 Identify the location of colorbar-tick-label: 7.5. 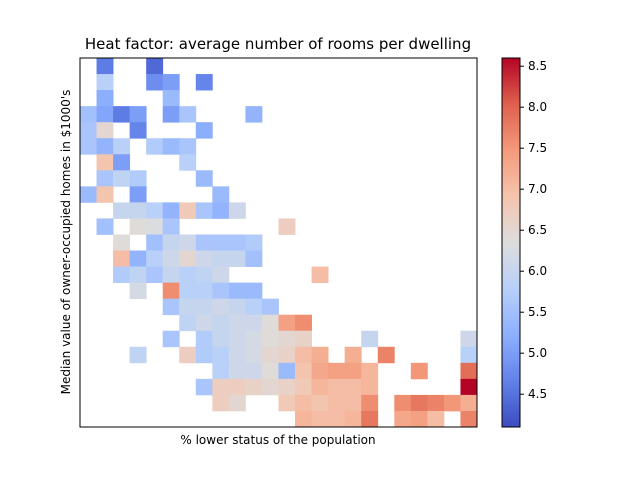
(537, 148).